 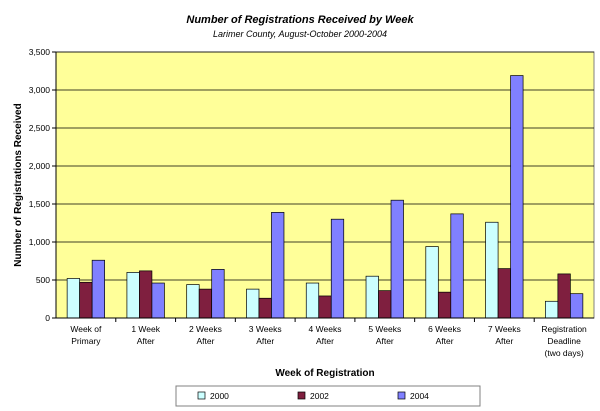 I want to click on y-axis-title: Number of Registrations Received, so click(x=18, y=184).